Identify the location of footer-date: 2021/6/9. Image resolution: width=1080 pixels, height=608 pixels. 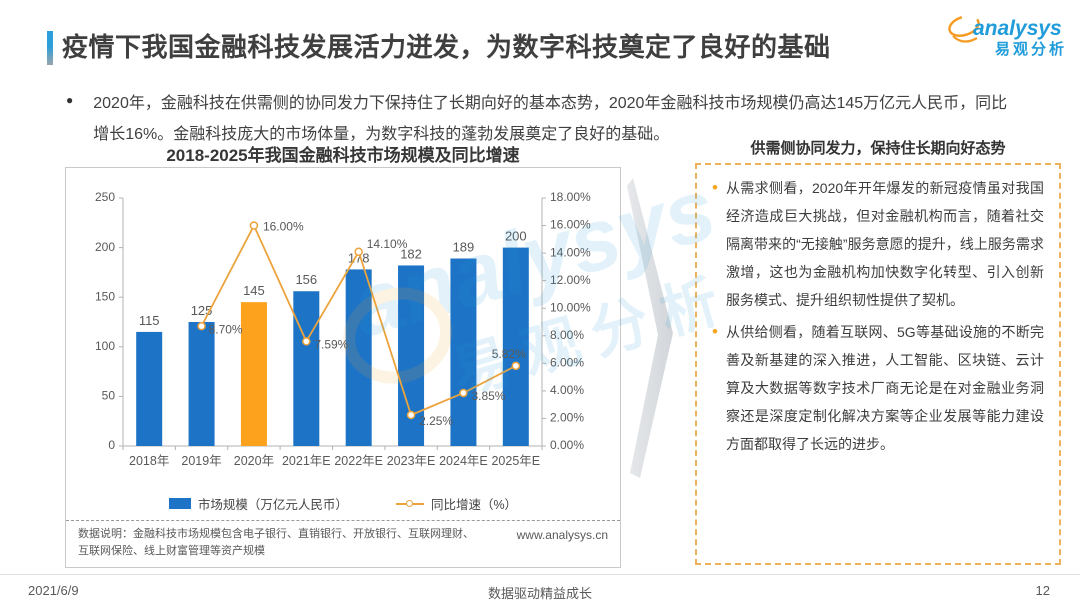
(53, 590).